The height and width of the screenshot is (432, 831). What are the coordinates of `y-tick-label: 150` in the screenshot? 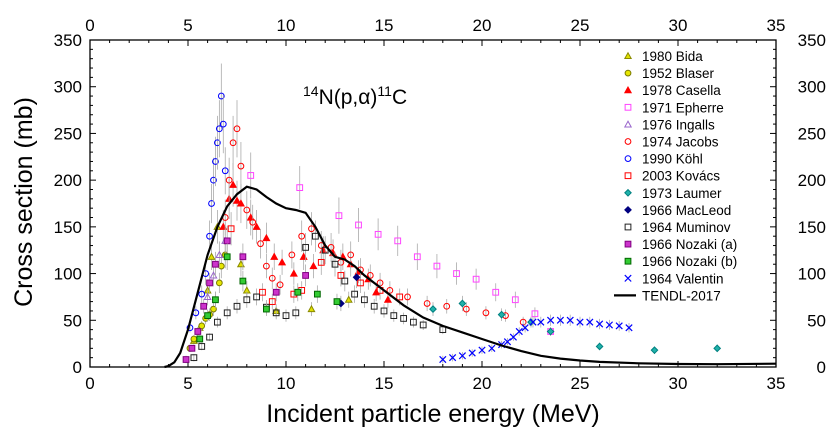 It's located at (68, 227).